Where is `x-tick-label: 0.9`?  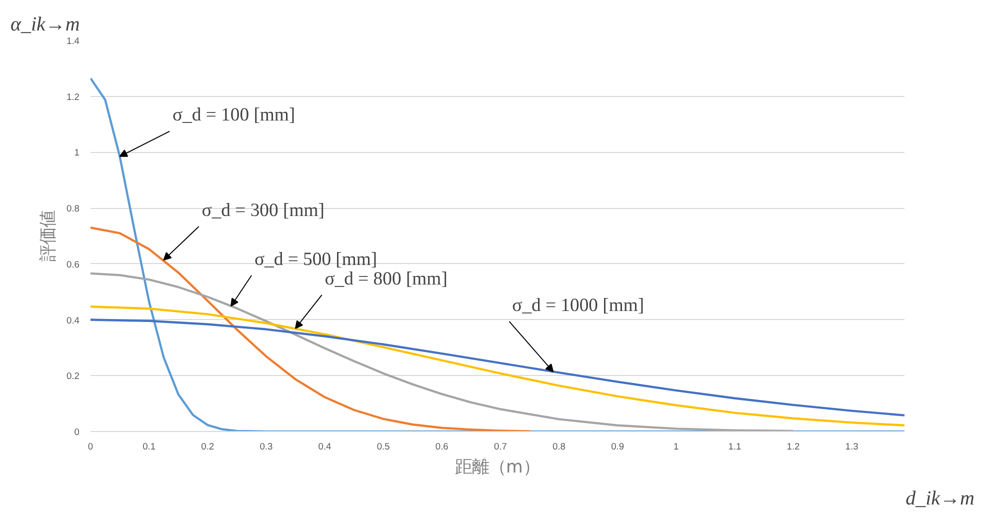
x-tick-label: 0.9 is located at coordinates (617, 447).